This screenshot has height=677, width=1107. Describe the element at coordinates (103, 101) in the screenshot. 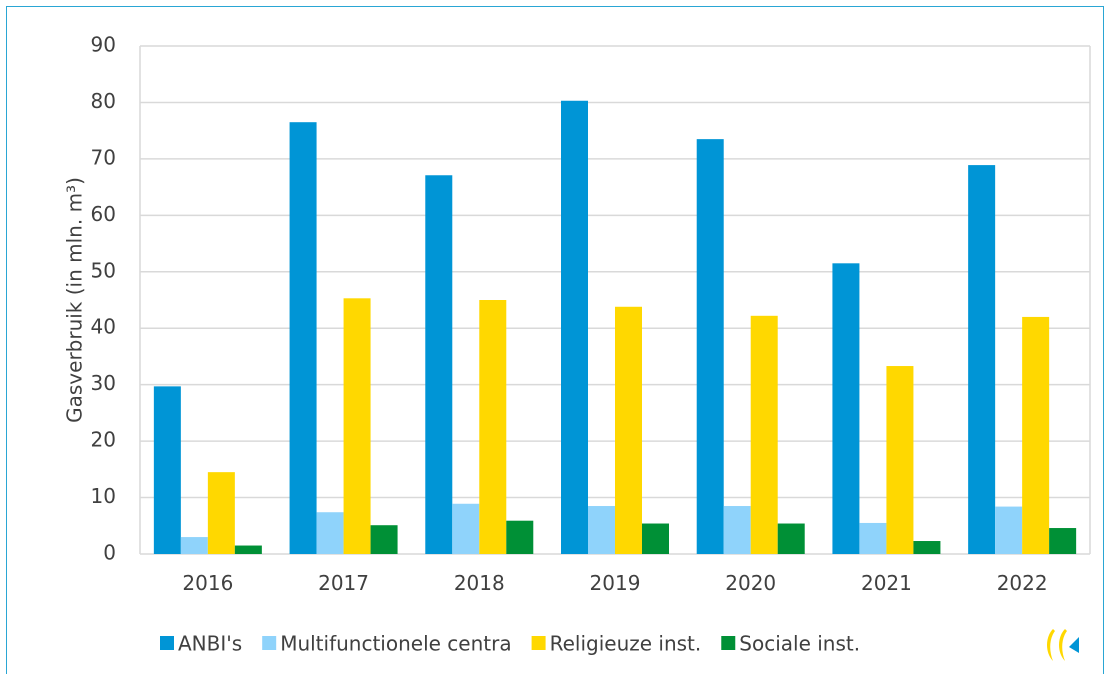

I see `y-tick-label: 80` at that location.